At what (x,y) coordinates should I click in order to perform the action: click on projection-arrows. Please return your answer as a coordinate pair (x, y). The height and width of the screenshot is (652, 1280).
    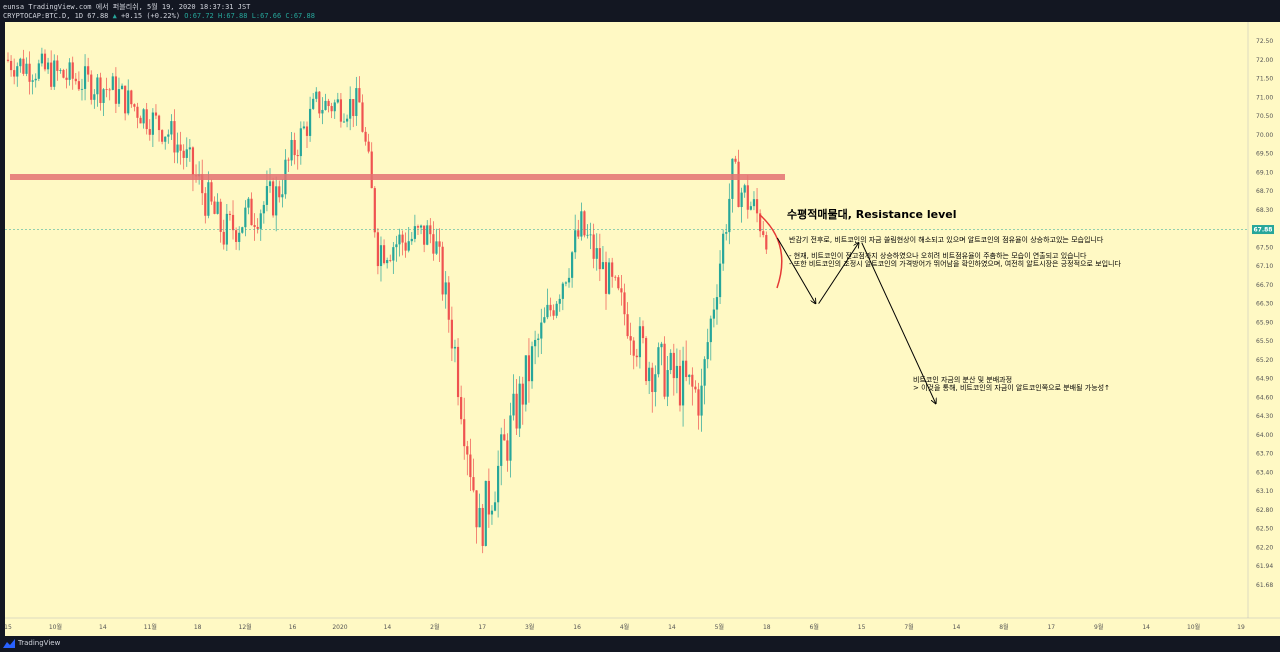
    Looking at the image, I should click on (856, 320).